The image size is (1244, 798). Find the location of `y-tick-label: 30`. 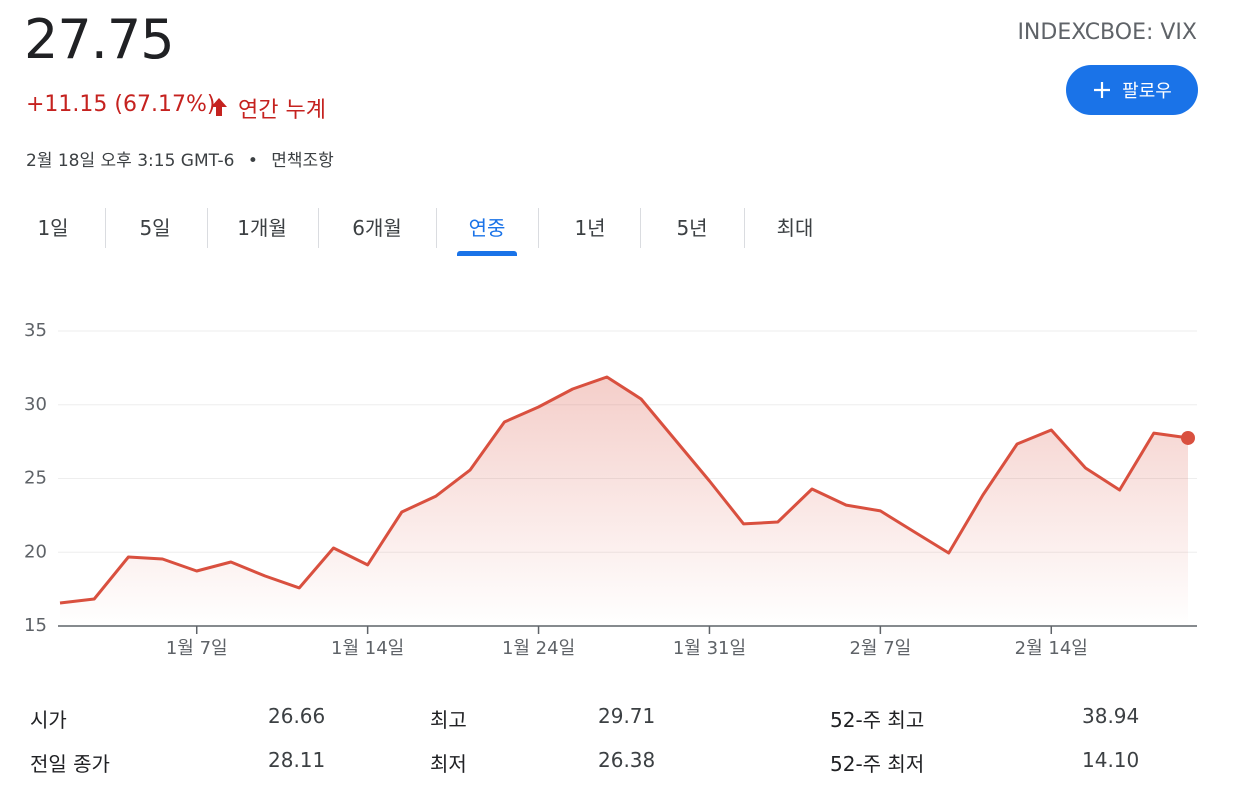

y-tick-label: 30 is located at coordinates (35, 404).